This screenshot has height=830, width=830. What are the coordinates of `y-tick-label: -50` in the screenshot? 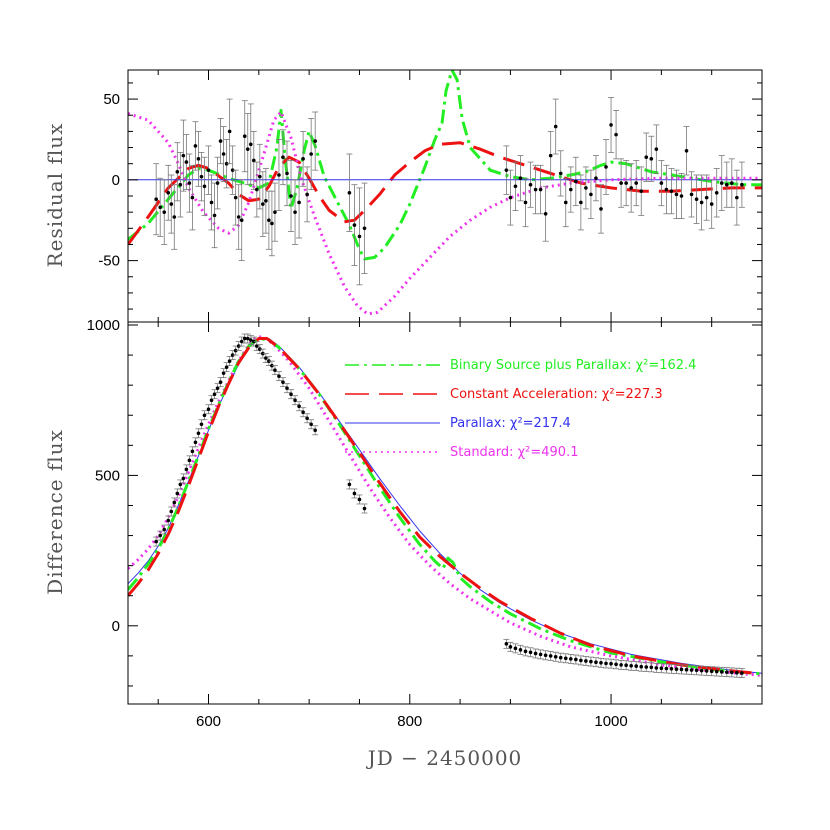 It's located at (109, 261).